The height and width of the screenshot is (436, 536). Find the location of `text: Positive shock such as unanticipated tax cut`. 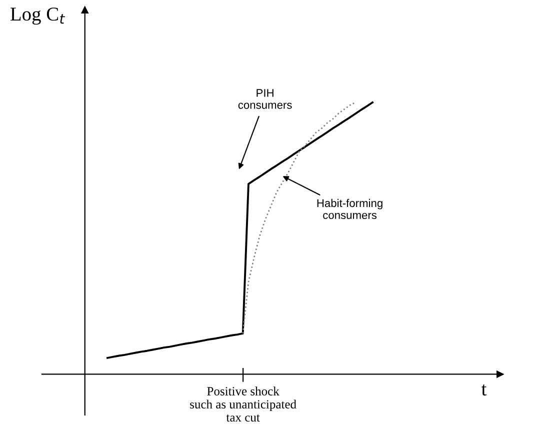

text: Positive shock such as unanticipated tax cut is located at coordinates (243, 404).